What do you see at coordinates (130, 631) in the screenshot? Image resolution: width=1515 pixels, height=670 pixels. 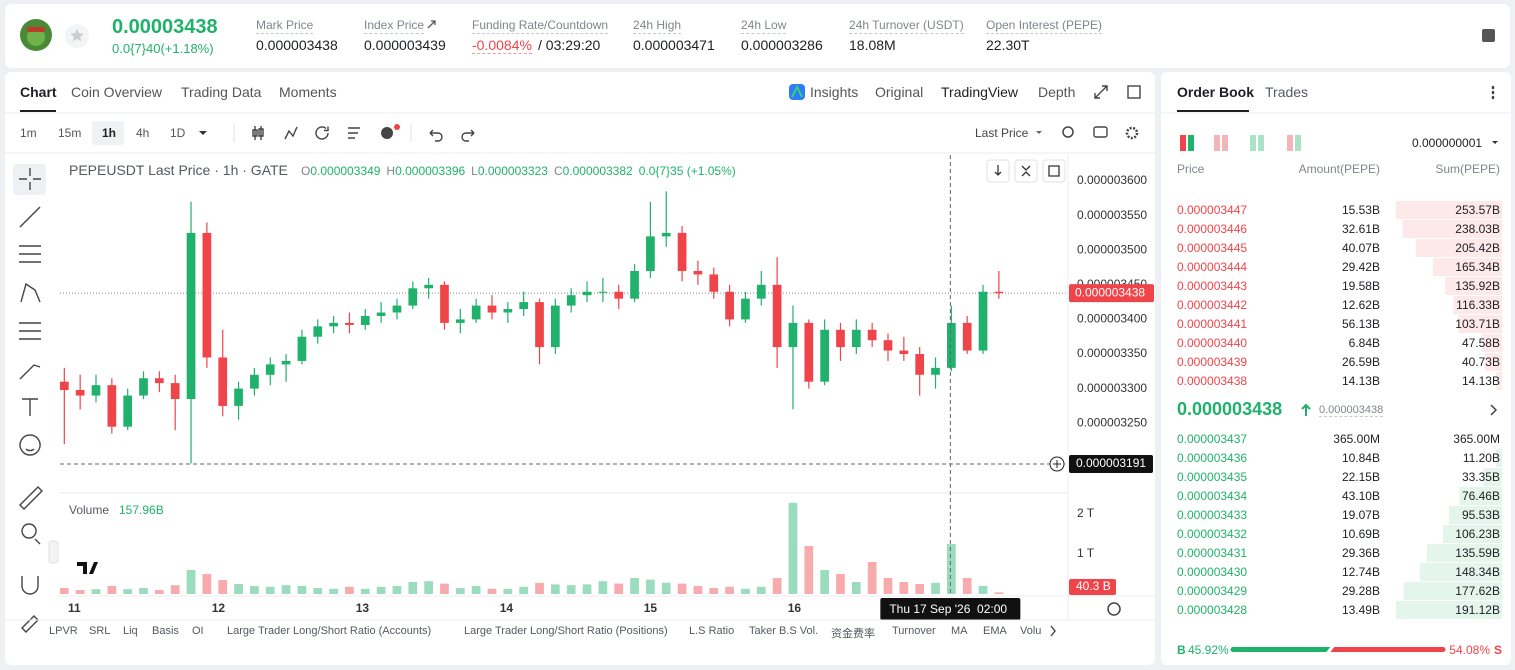 I see `indicator-tab: Liq` at bounding box center [130, 631].